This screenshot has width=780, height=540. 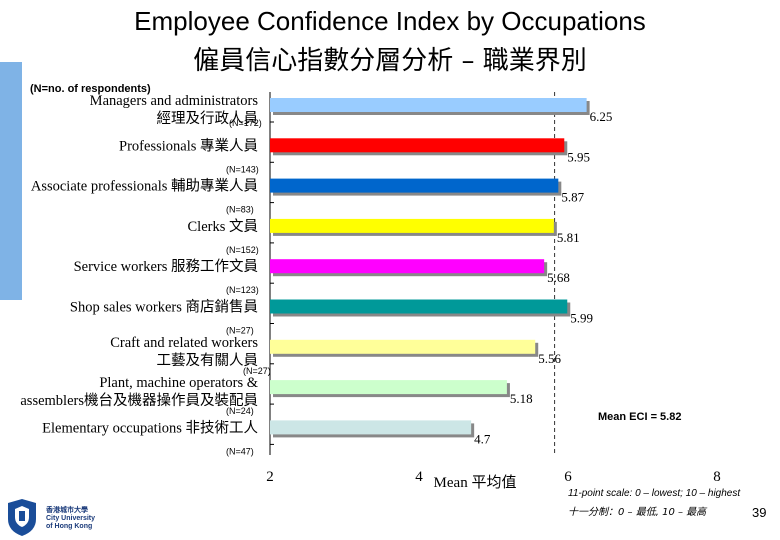 I want to click on bar-value-label: 6.25, so click(x=601, y=116).